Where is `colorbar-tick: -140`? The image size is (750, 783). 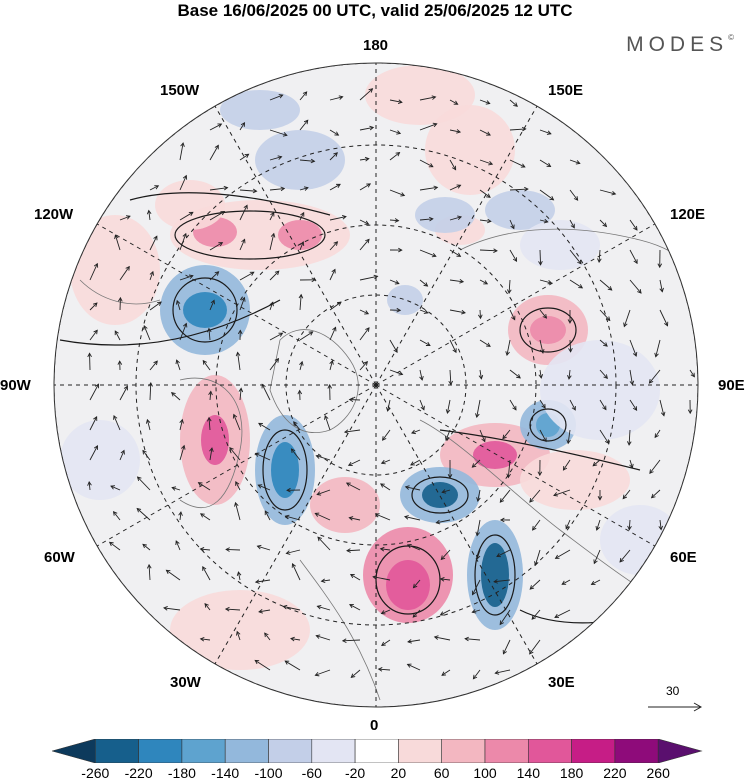 colorbar-tick: -140 is located at coordinates (225, 773).